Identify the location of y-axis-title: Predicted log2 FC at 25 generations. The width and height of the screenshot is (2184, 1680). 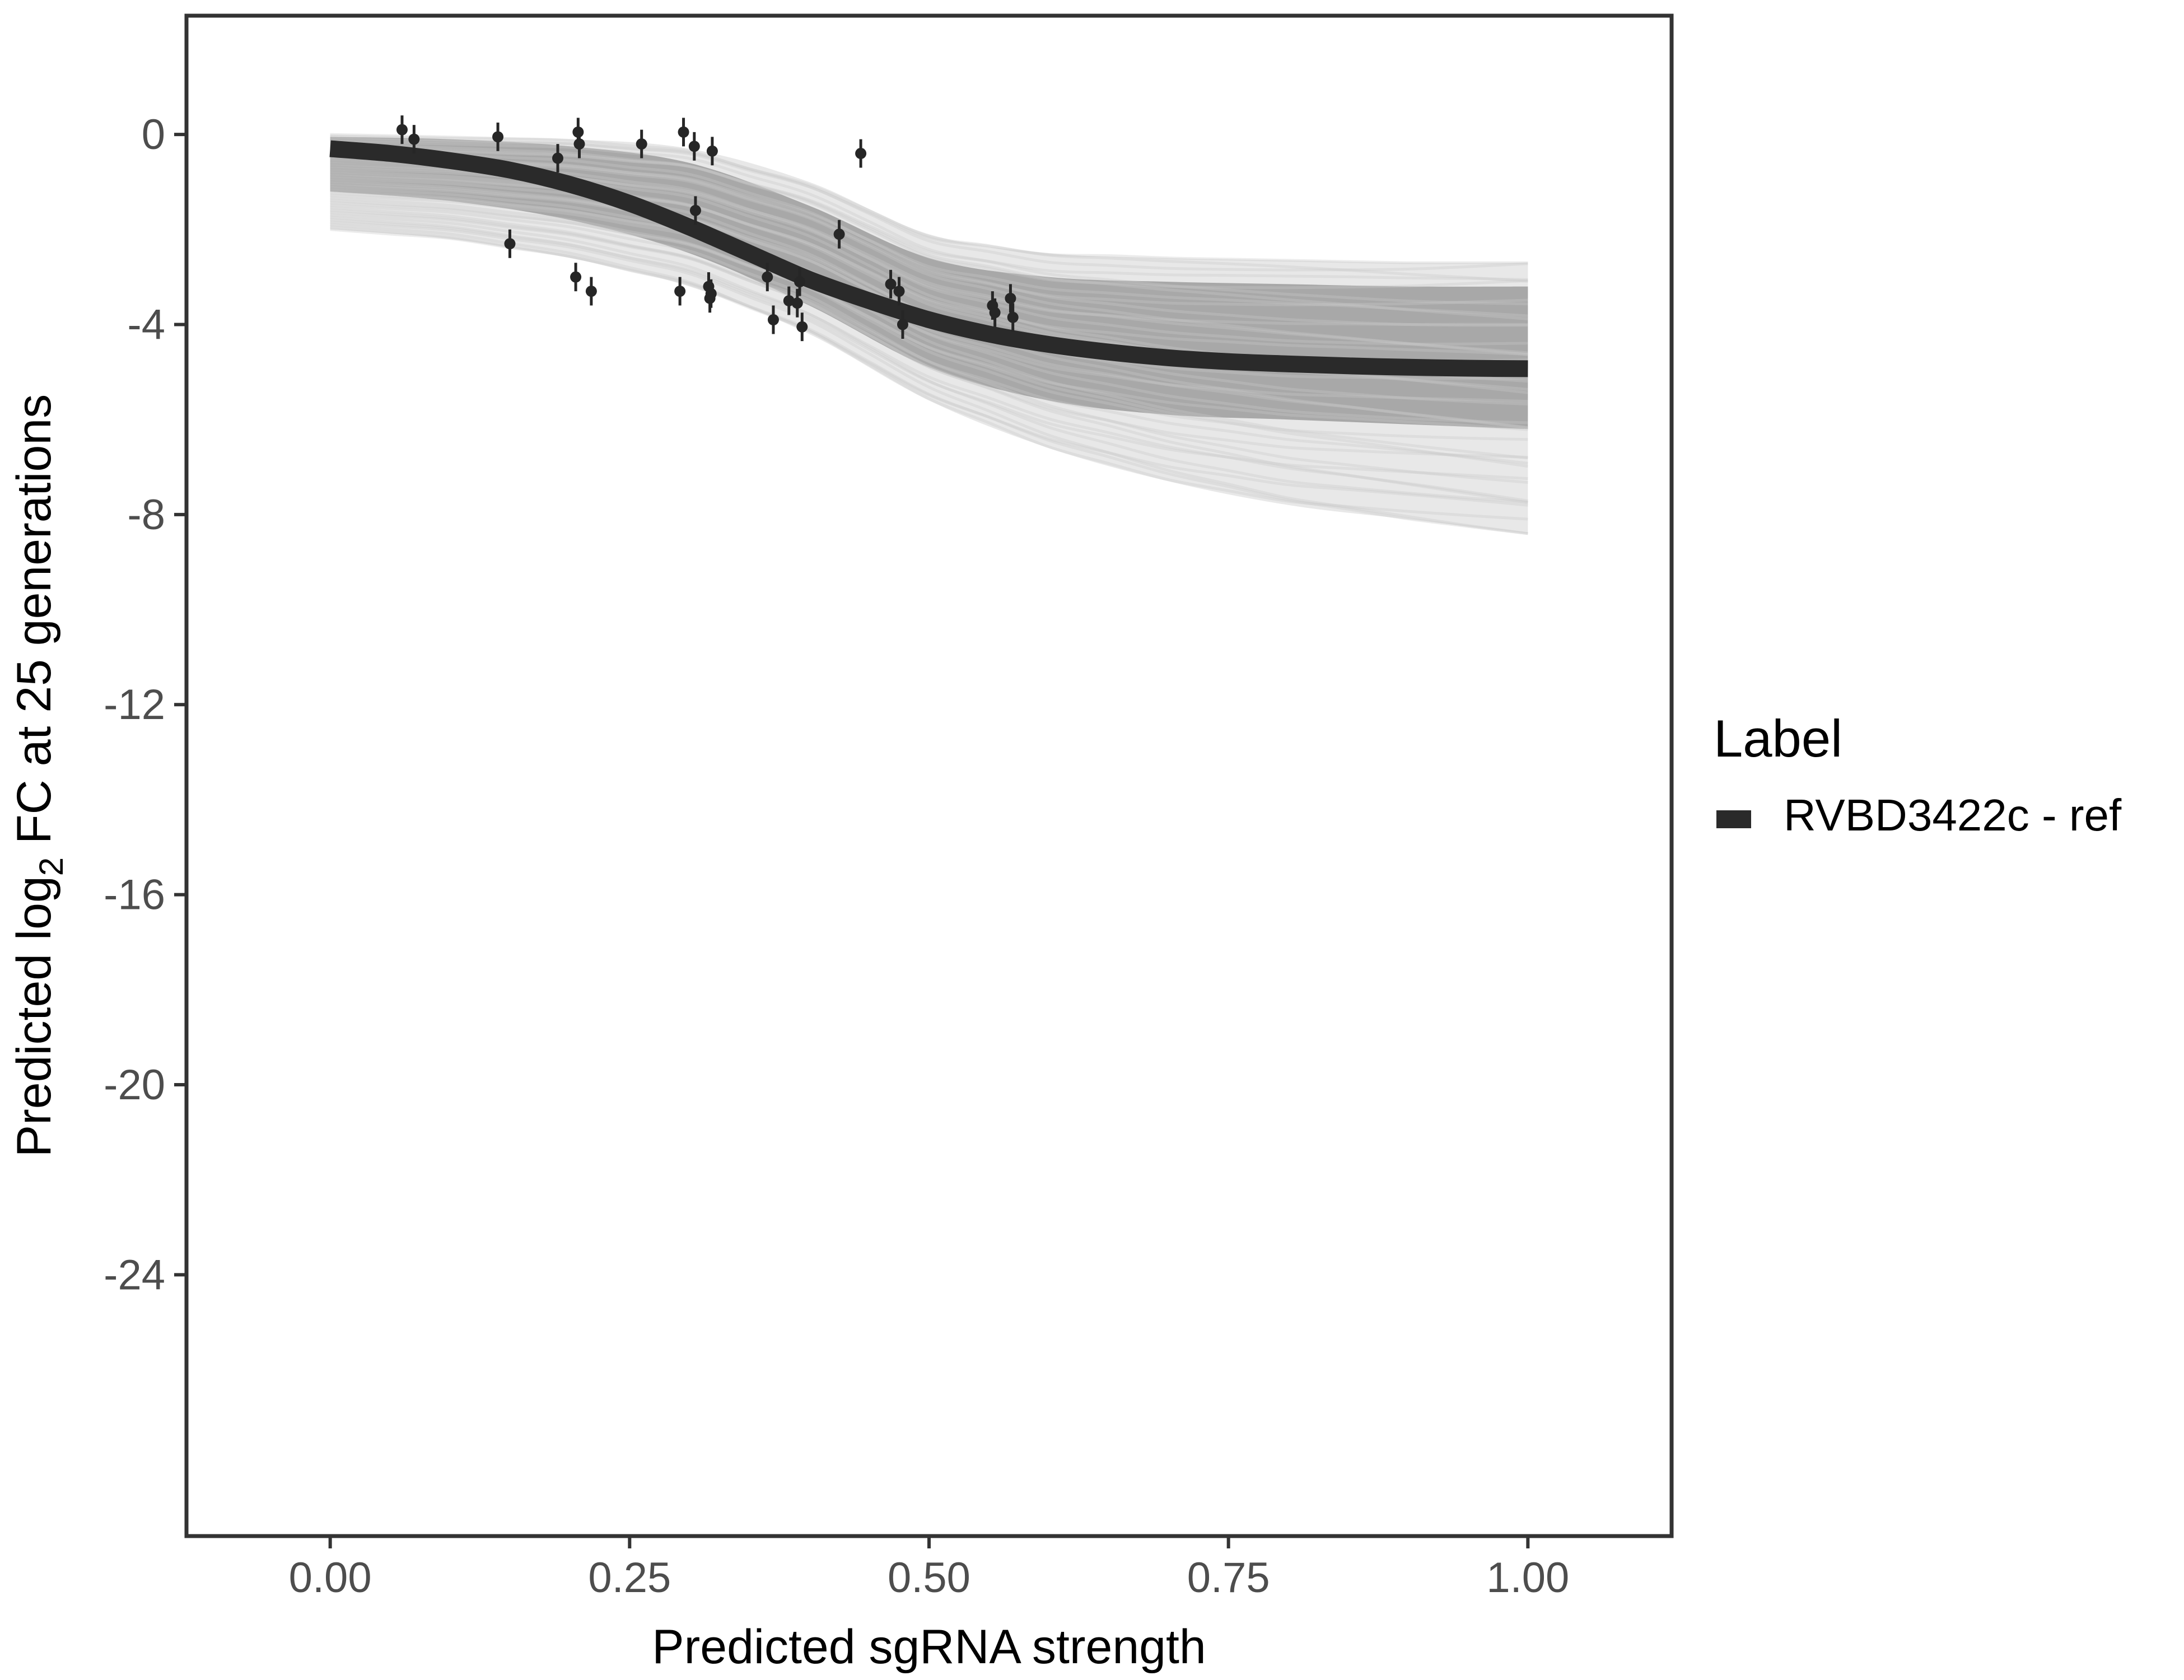
(39, 776).